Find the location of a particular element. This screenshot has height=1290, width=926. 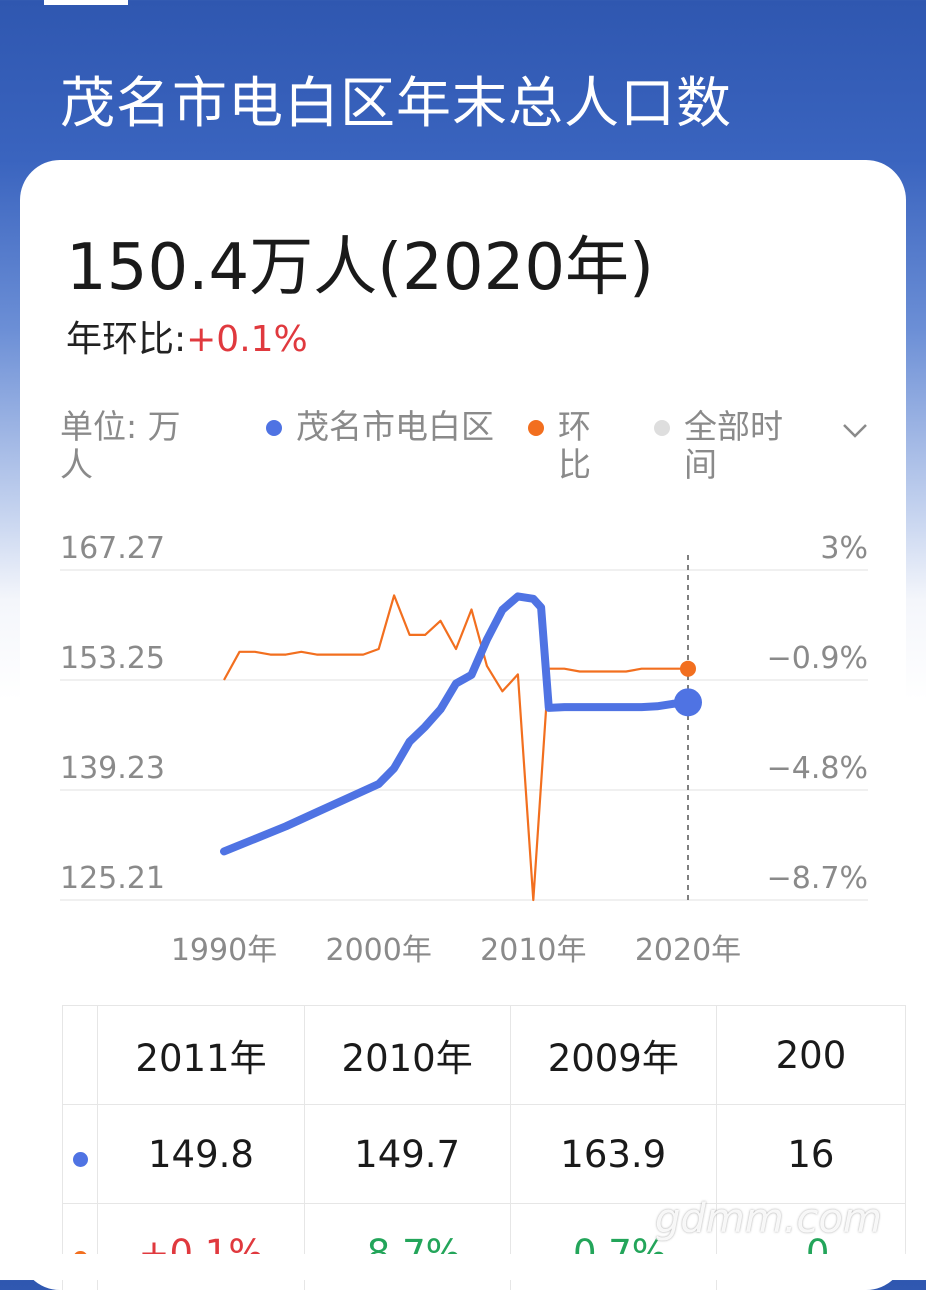

unit-label: 单位: 万人 is located at coordinates (135, 446).